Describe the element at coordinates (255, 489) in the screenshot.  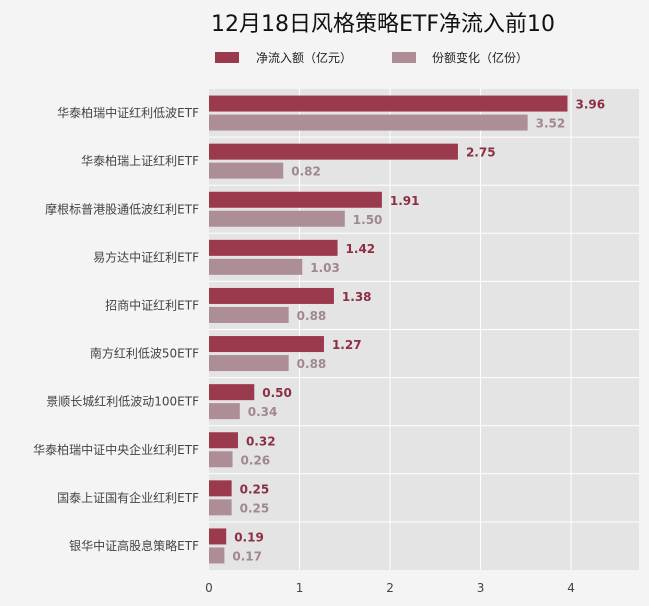
I see `data-label-net-inflow: 0.25` at that location.